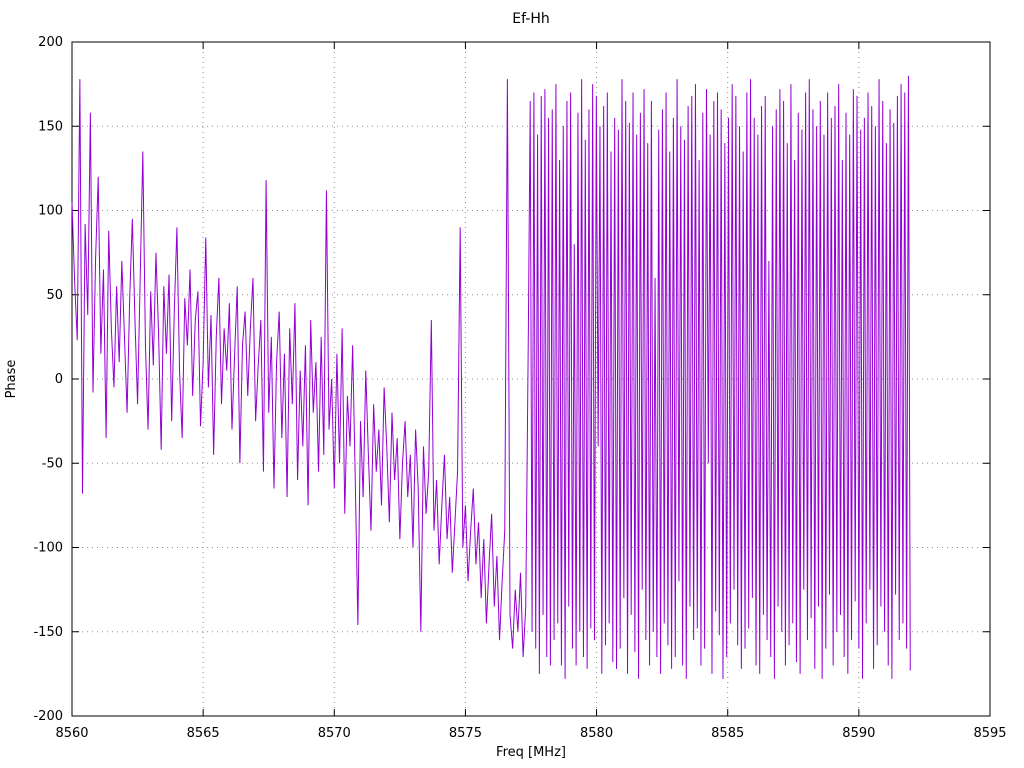 The width and height of the screenshot is (1024, 768). I want to click on y-tick-label: 150, so click(50, 126).